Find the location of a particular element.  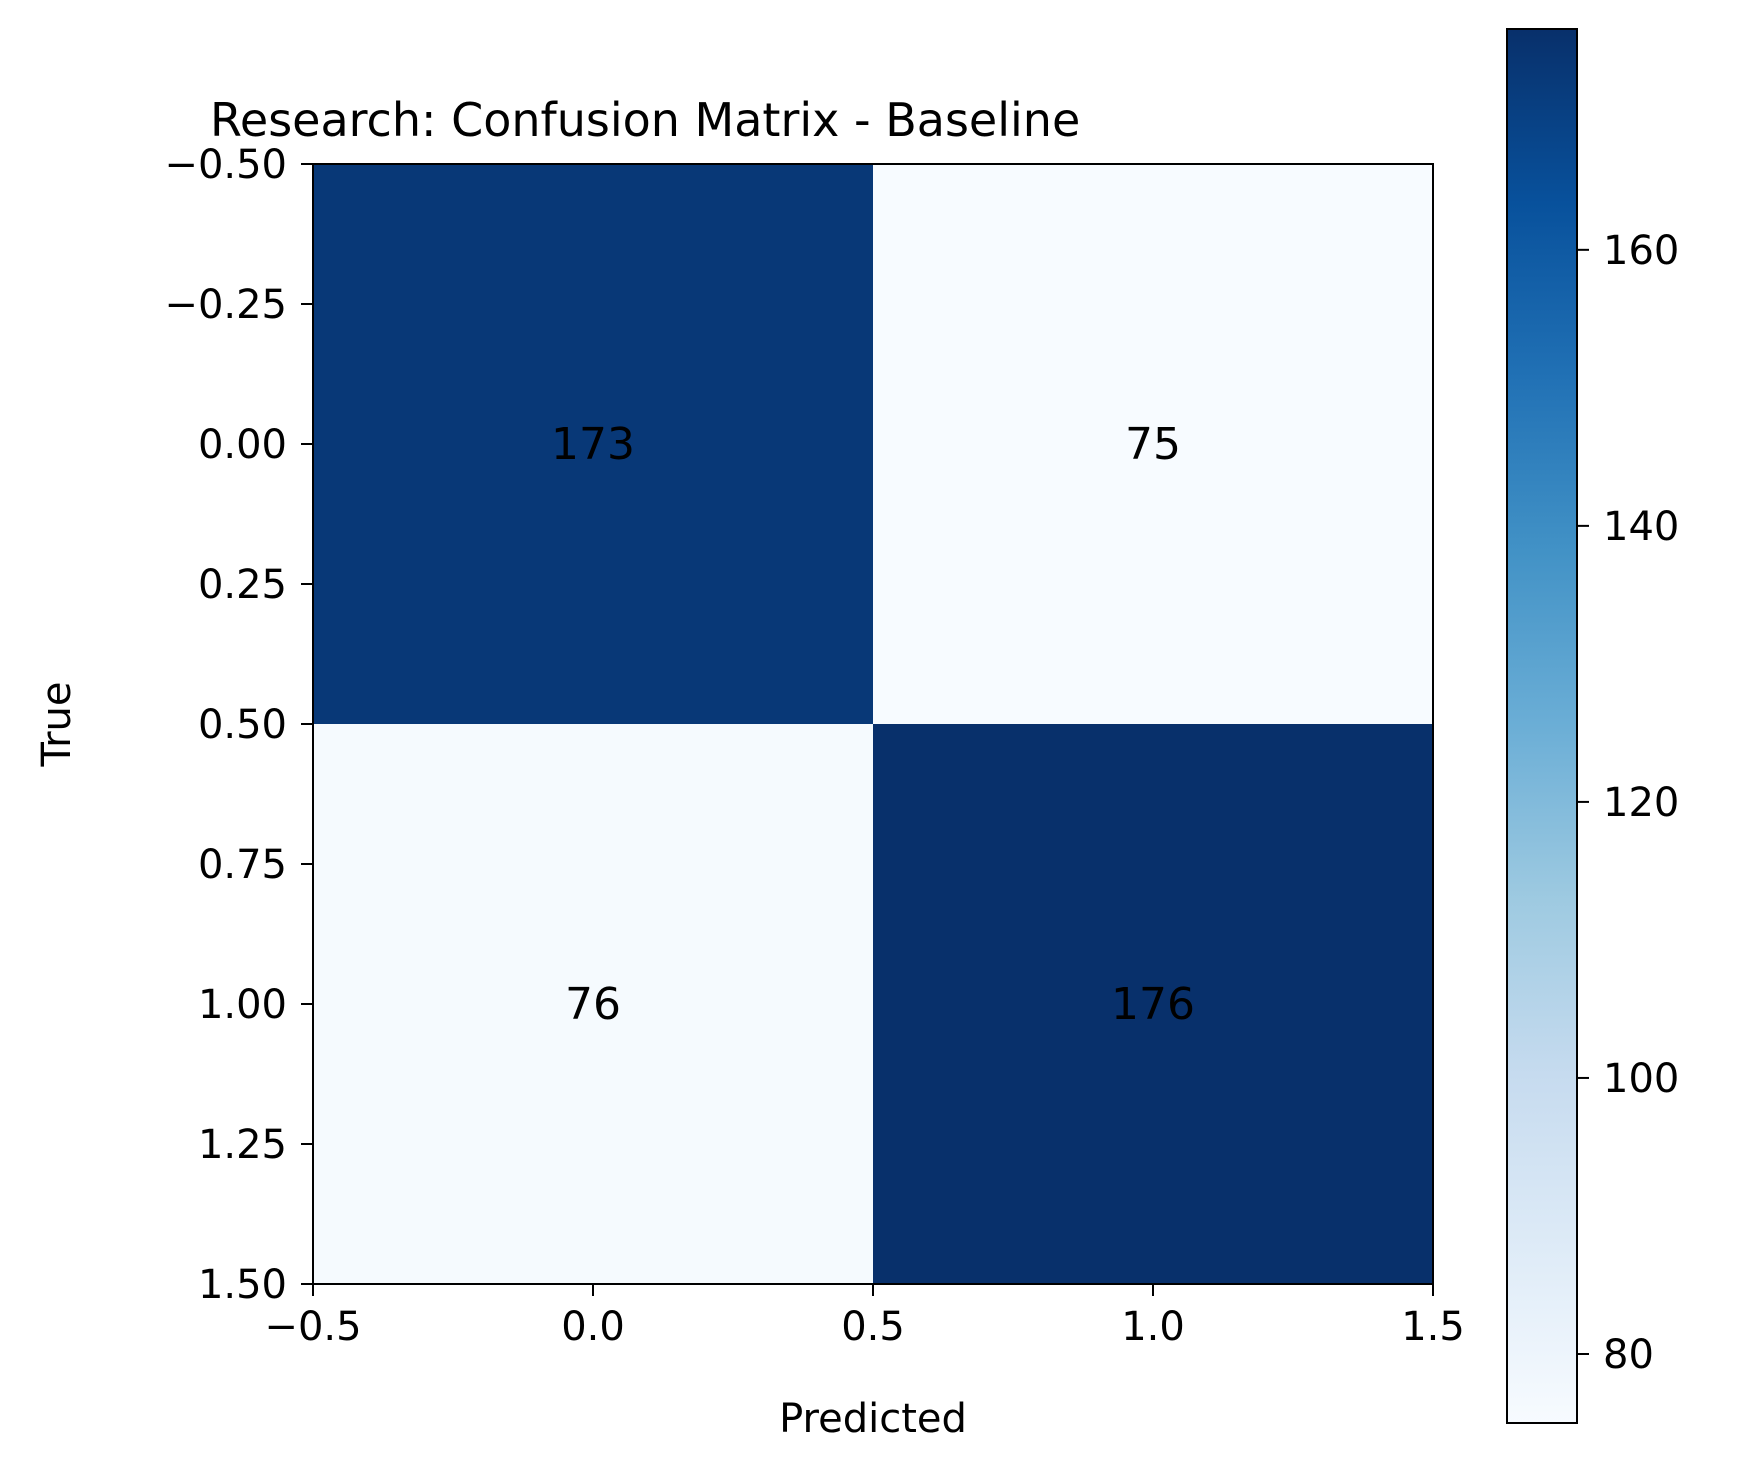

x-tick-label: 1.0 is located at coordinates (1153, 1327).